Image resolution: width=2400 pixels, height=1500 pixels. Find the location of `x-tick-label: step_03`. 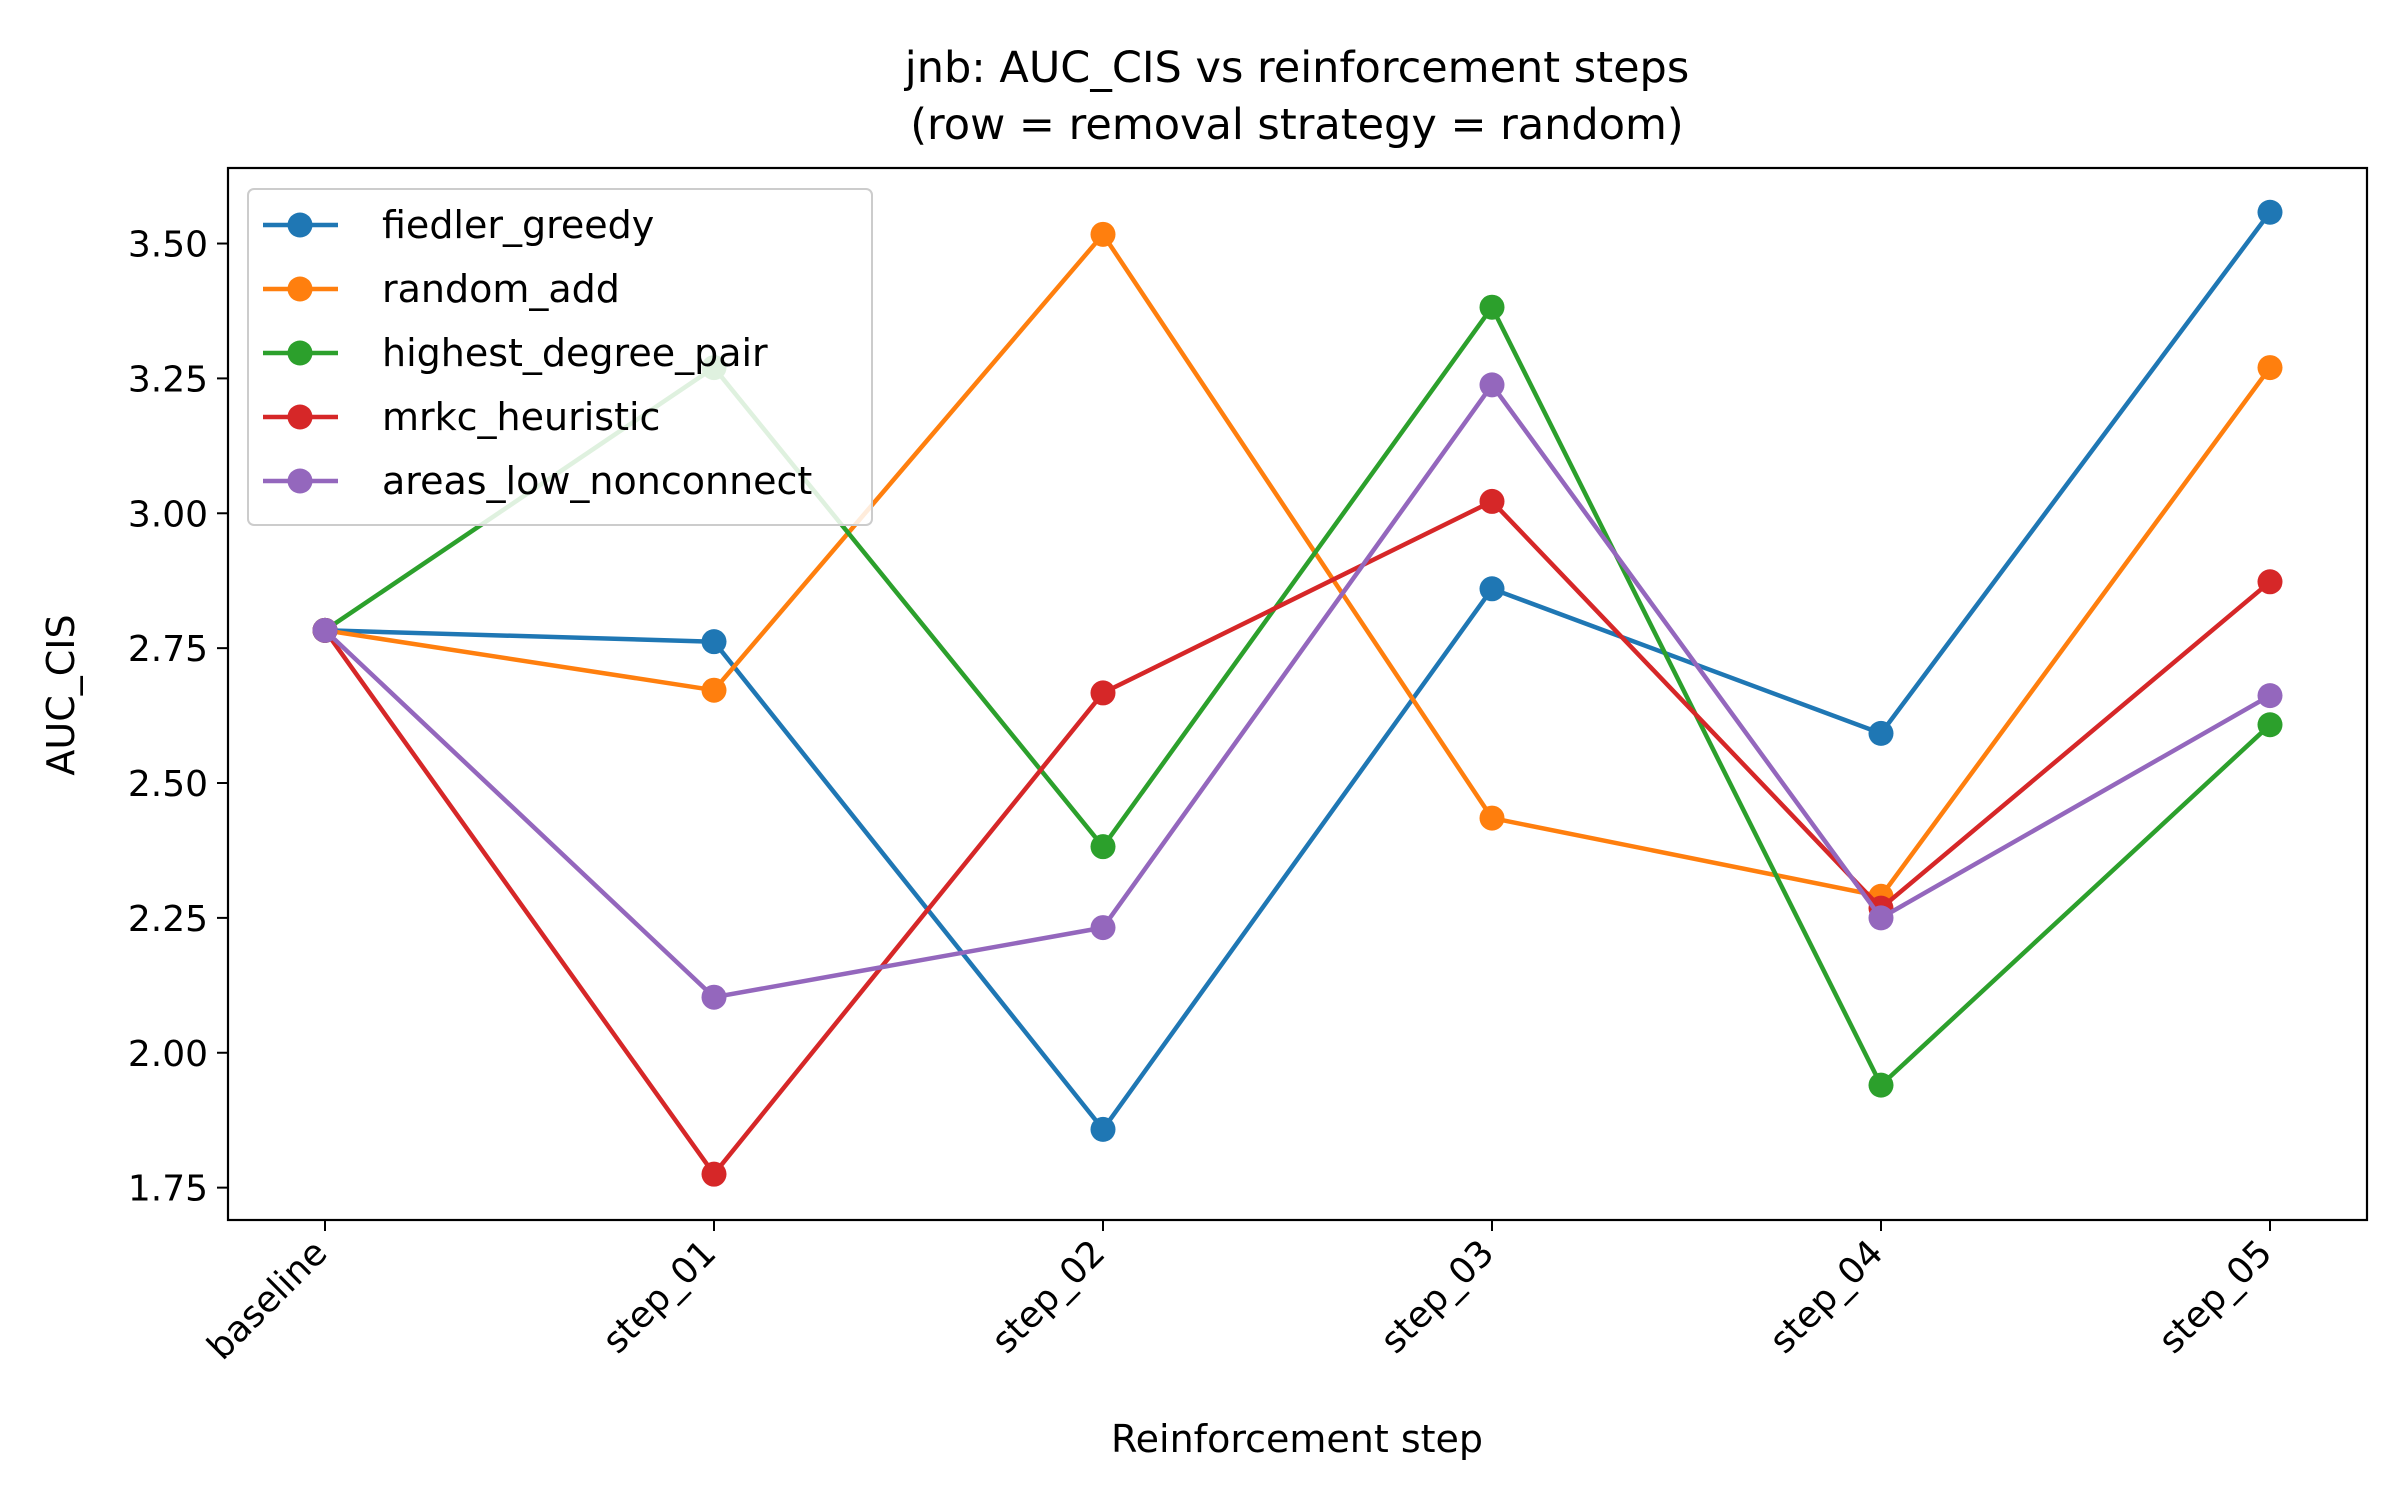

x-tick-label: step_03 is located at coordinates (1437, 1296).